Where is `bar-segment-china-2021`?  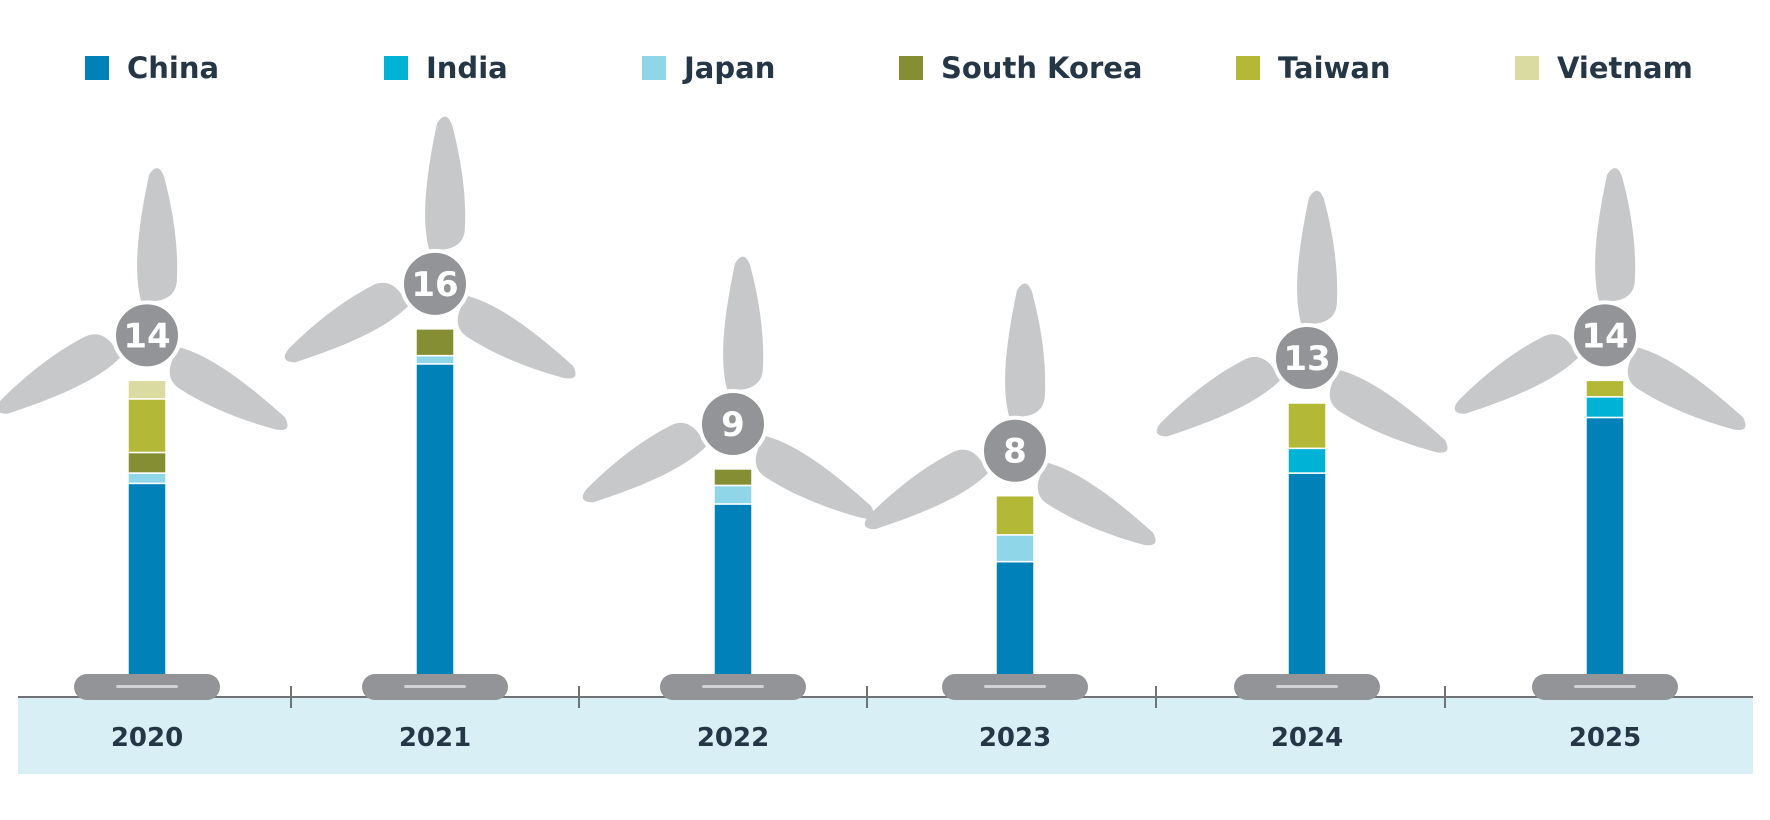 bar-segment-china-2021 is located at coordinates (435, 520).